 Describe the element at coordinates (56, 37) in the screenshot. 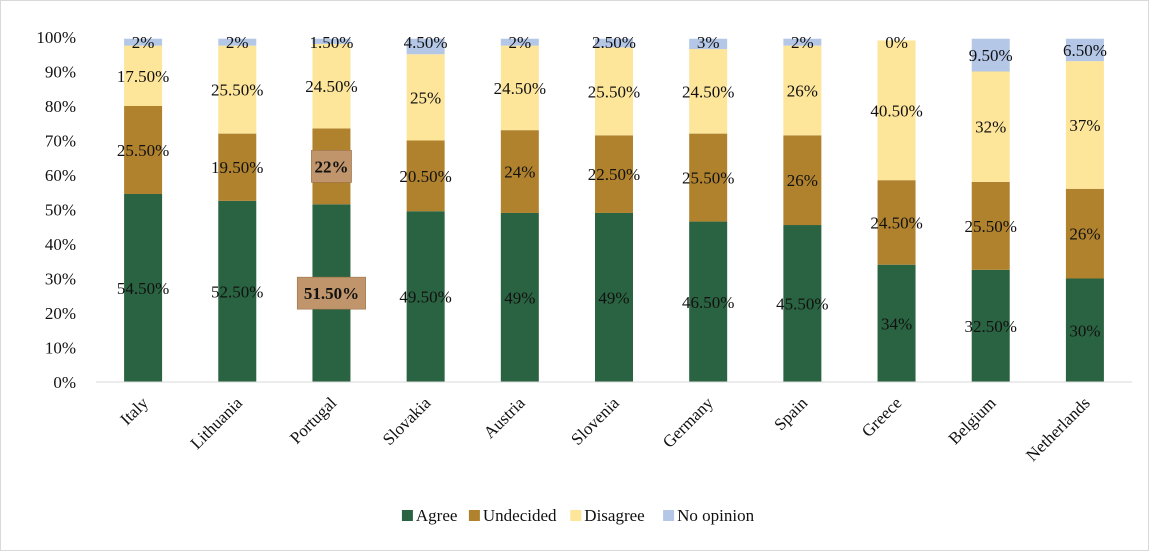

I see `y-tick-label: 100%` at that location.